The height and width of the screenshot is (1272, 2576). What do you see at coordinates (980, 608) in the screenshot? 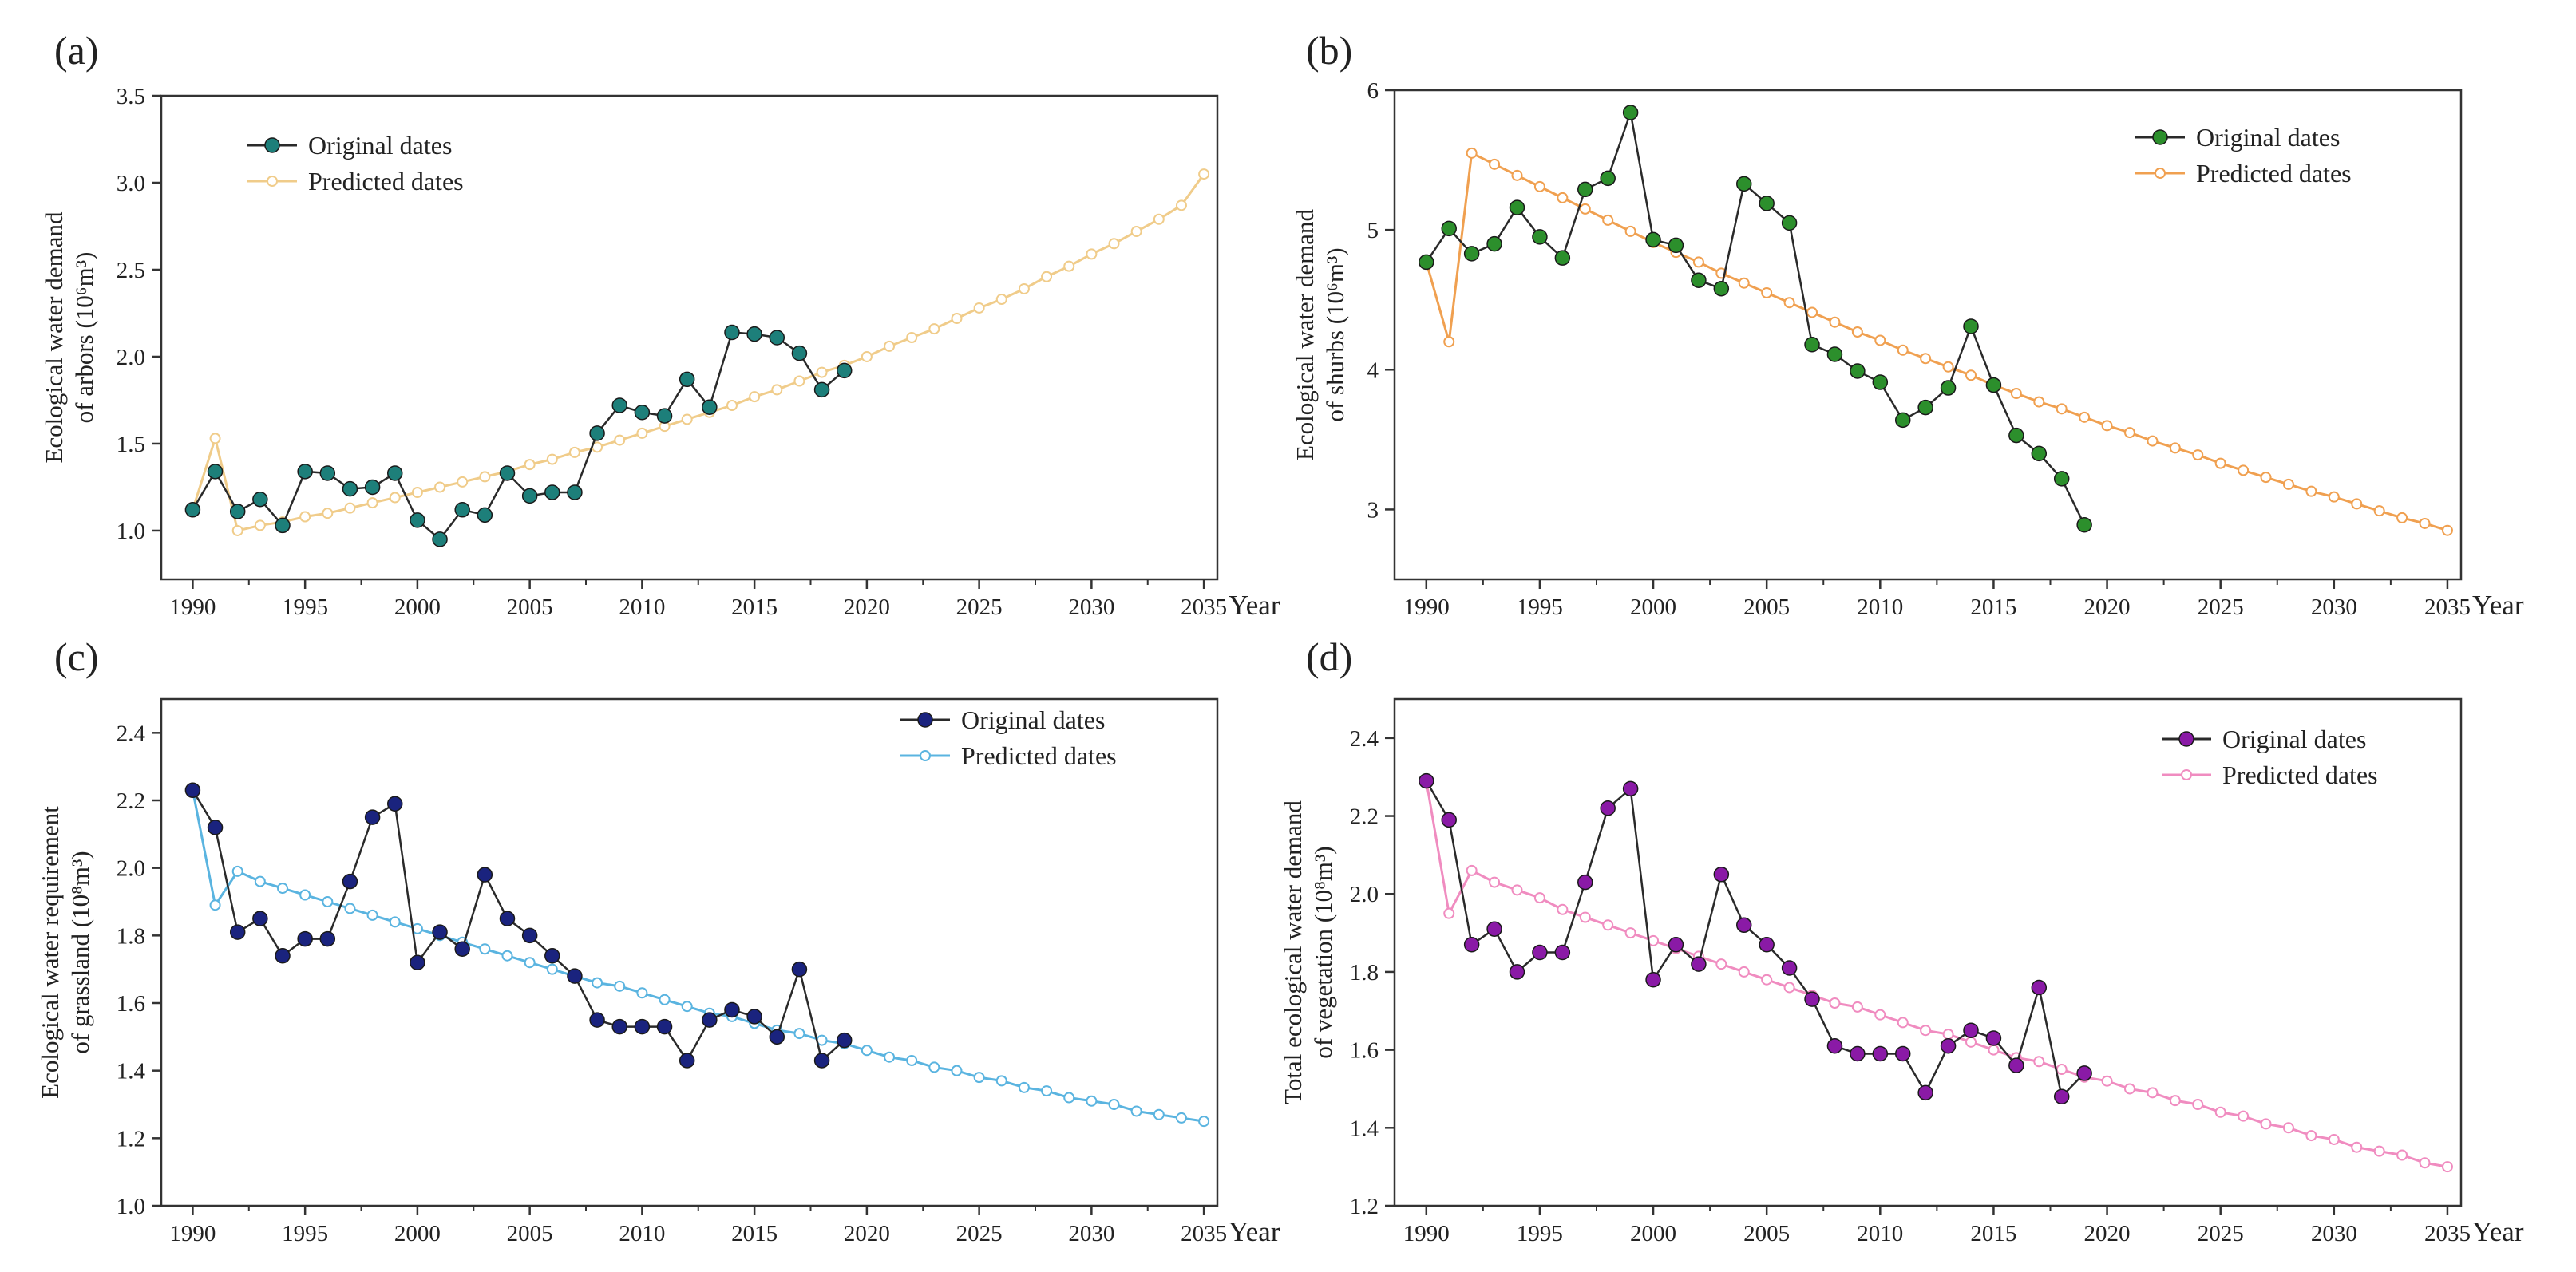
I see `x-tick-label: 2025` at bounding box center [980, 608].